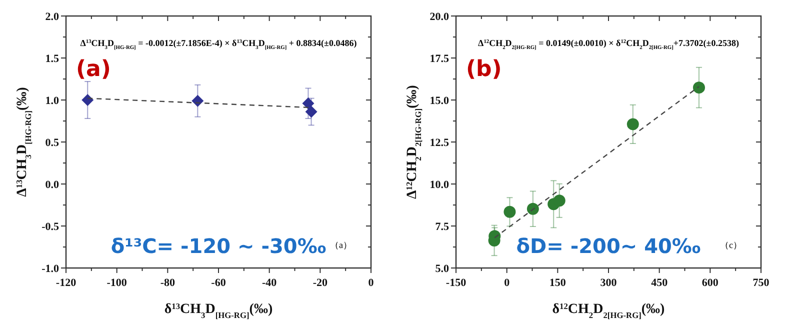 The image size is (800, 321). Describe the element at coordinates (218, 246) in the screenshot. I see `annotation: δ¹³C= -120 ~ -30‰` at that location.